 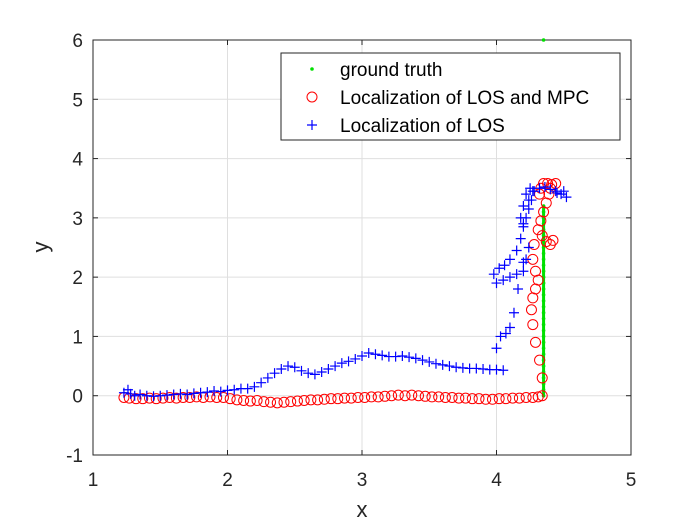 I want to click on y-tick-label: 5, so click(x=77, y=100).